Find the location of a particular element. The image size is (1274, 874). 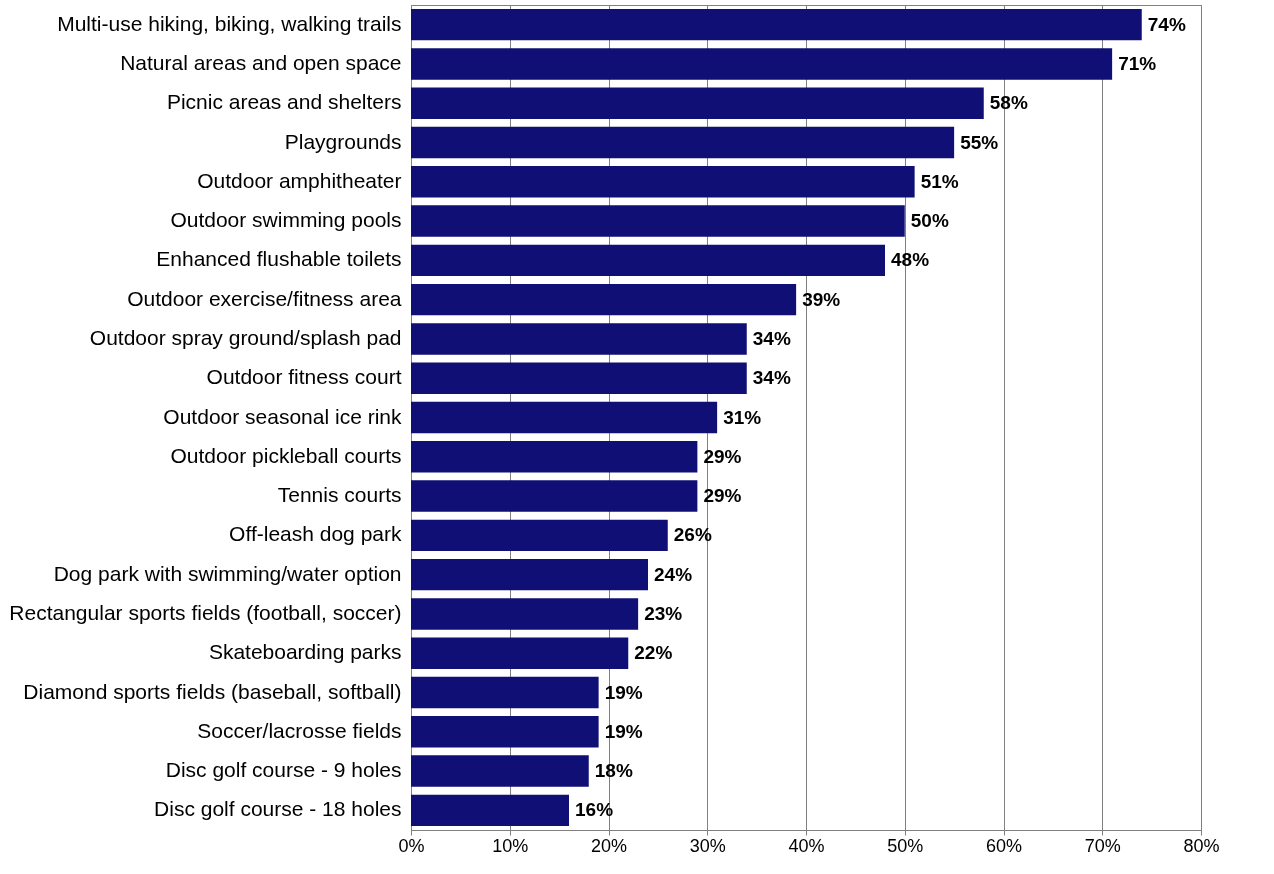

x-tick-label: 70% is located at coordinates (1102, 845).